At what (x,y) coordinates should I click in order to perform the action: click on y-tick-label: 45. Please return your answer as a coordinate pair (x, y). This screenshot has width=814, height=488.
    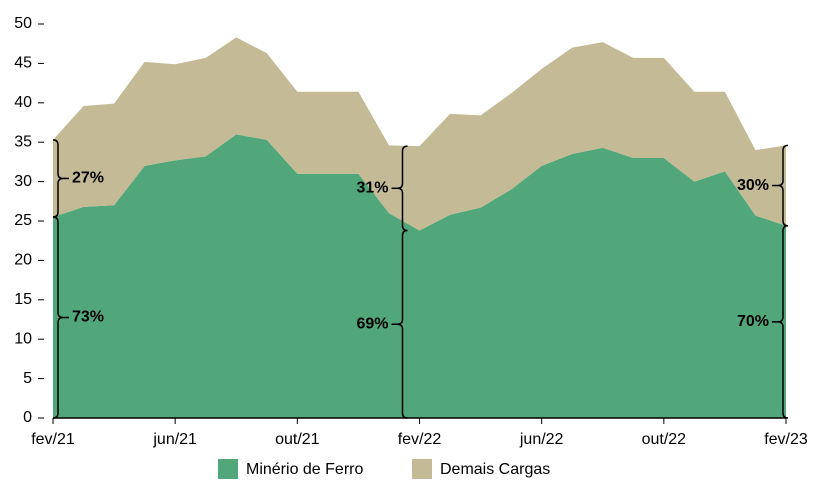
    Looking at the image, I should click on (23, 63).